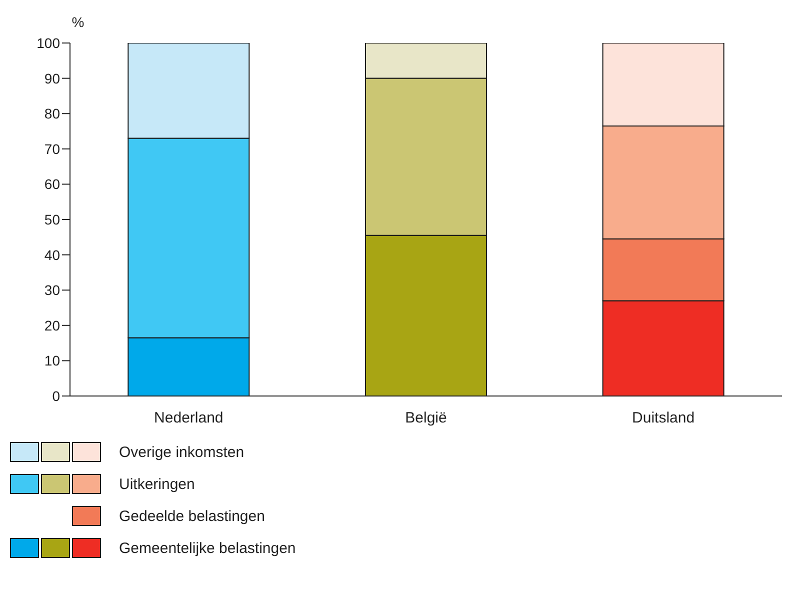  Describe the element at coordinates (52, 360) in the screenshot. I see `y-tick-label: 10` at that location.